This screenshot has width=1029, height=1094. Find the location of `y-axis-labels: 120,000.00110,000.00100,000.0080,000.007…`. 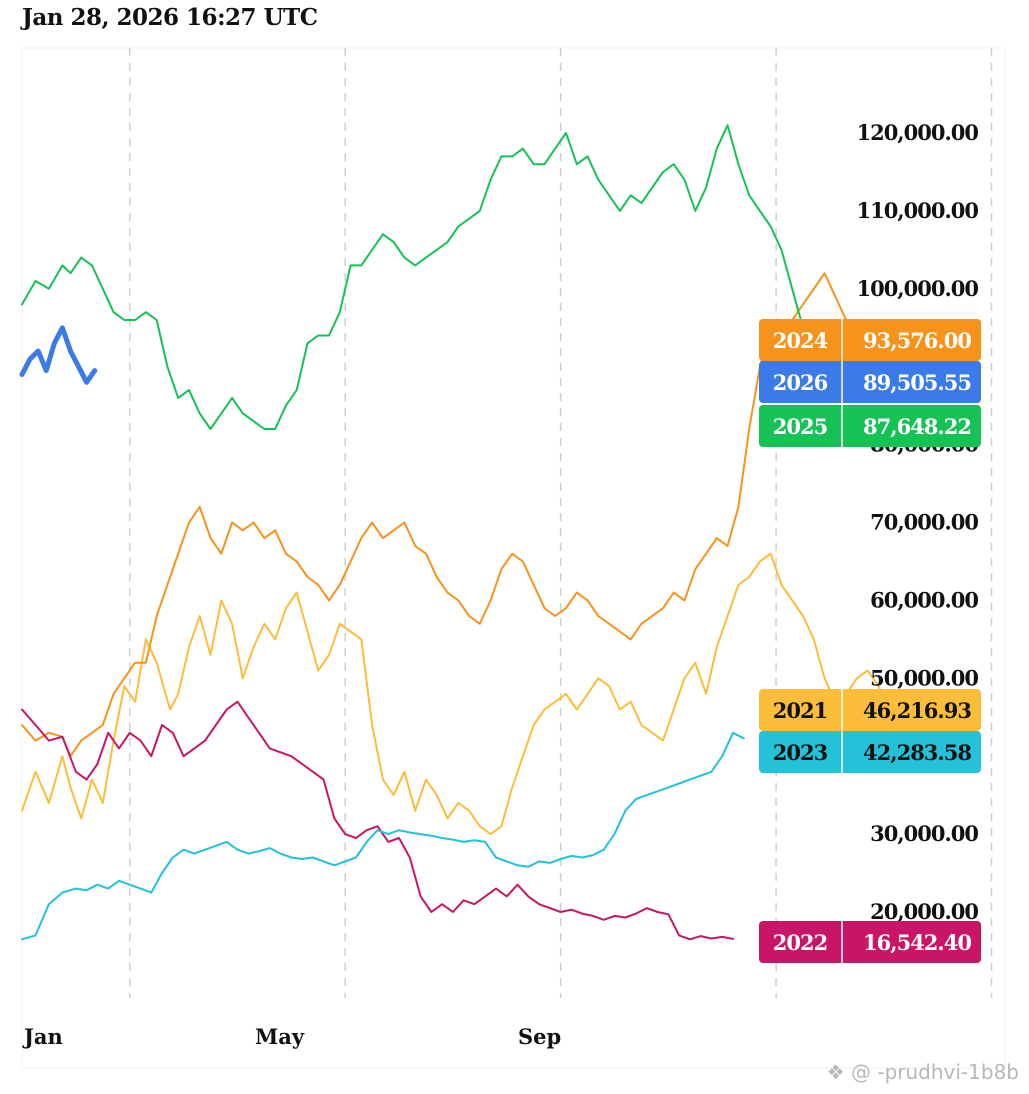

y-axis-labels: 120,000.00110,000.00100,000.0080,000.007… is located at coordinates (917, 522).